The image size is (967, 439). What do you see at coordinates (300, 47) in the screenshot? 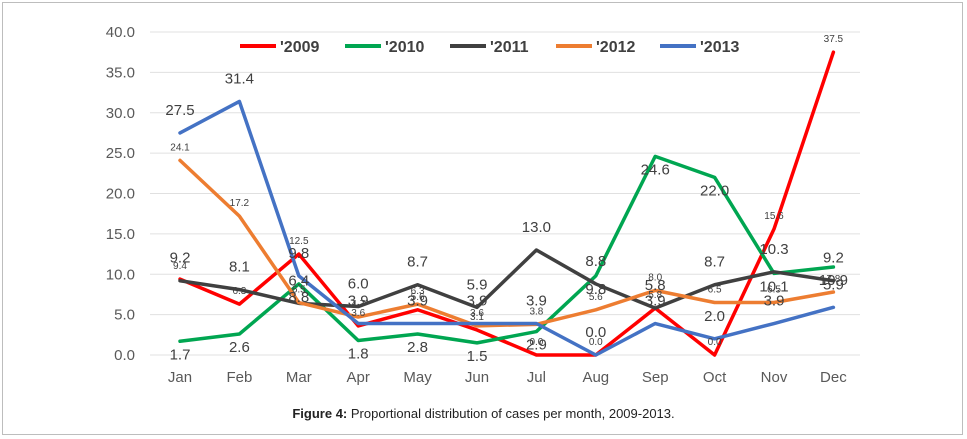
I see `legend-label: '2009` at bounding box center [300, 47].